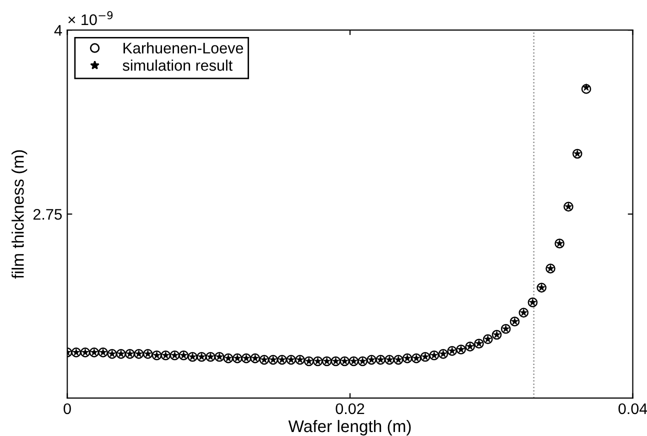  I want to click on legend-label: simulation result, so click(177, 65).